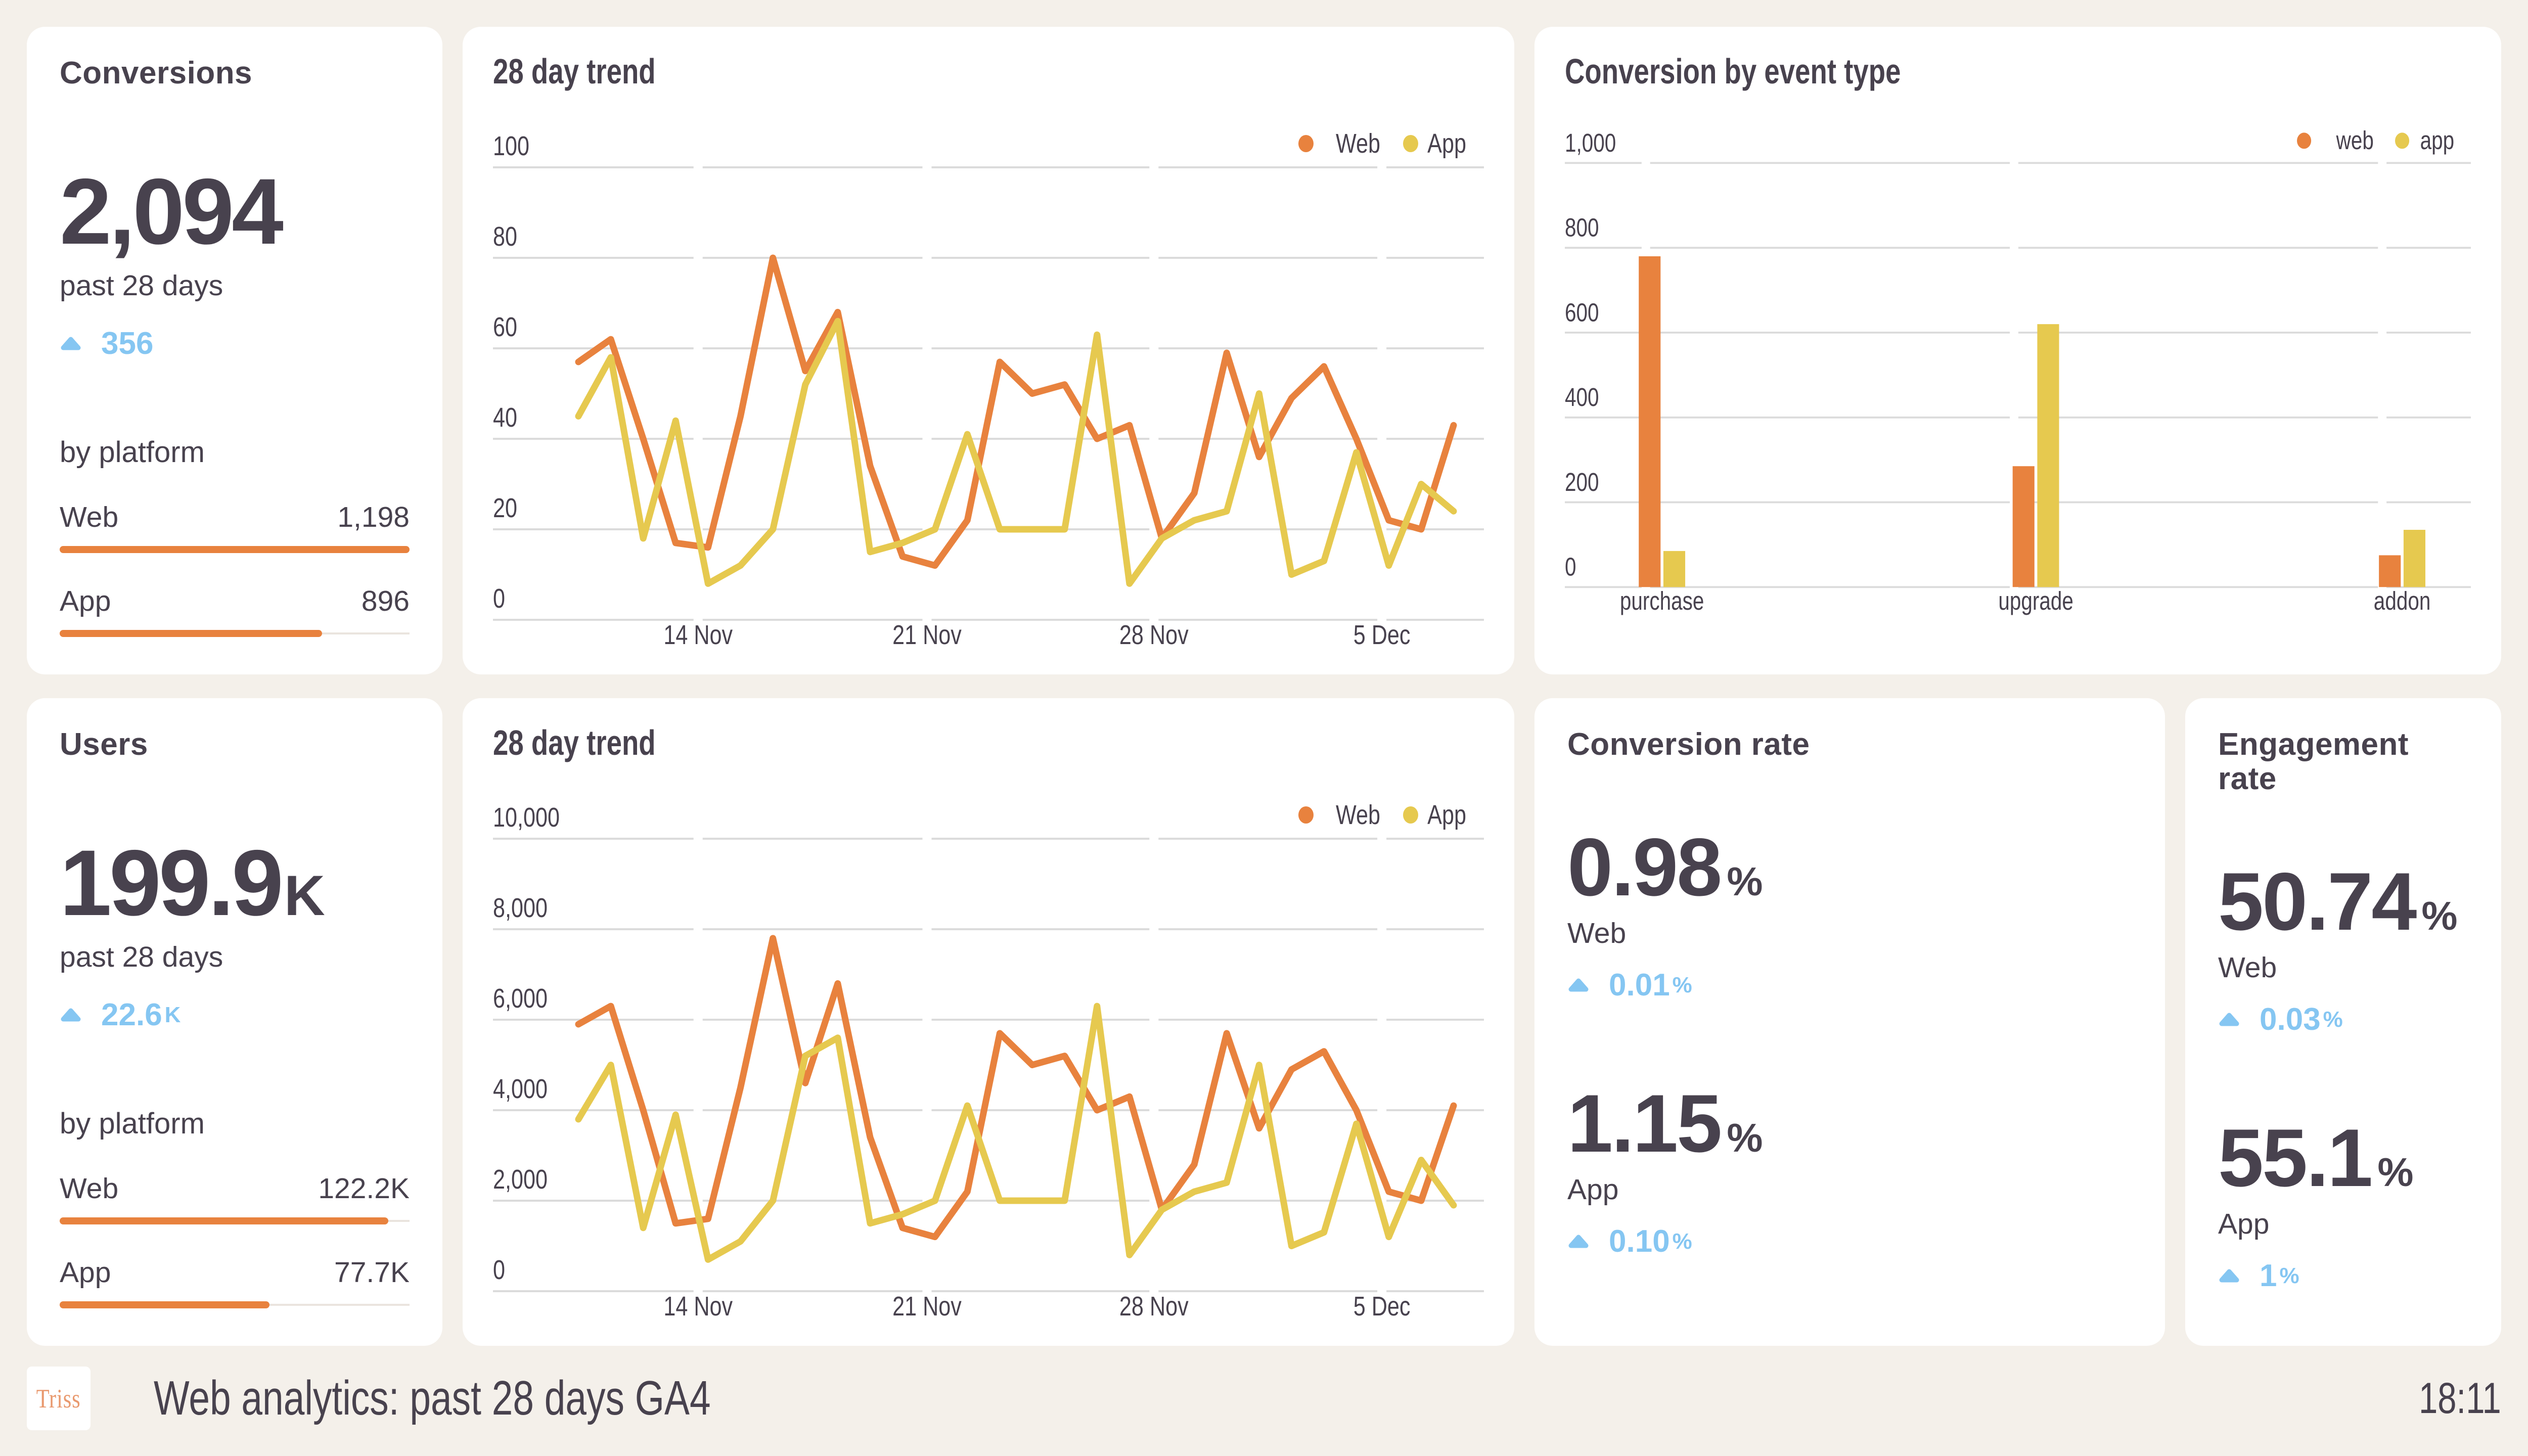 This screenshot has width=2528, height=1456. Describe the element at coordinates (505, 508) in the screenshot. I see `svg-text: 20` at that location.